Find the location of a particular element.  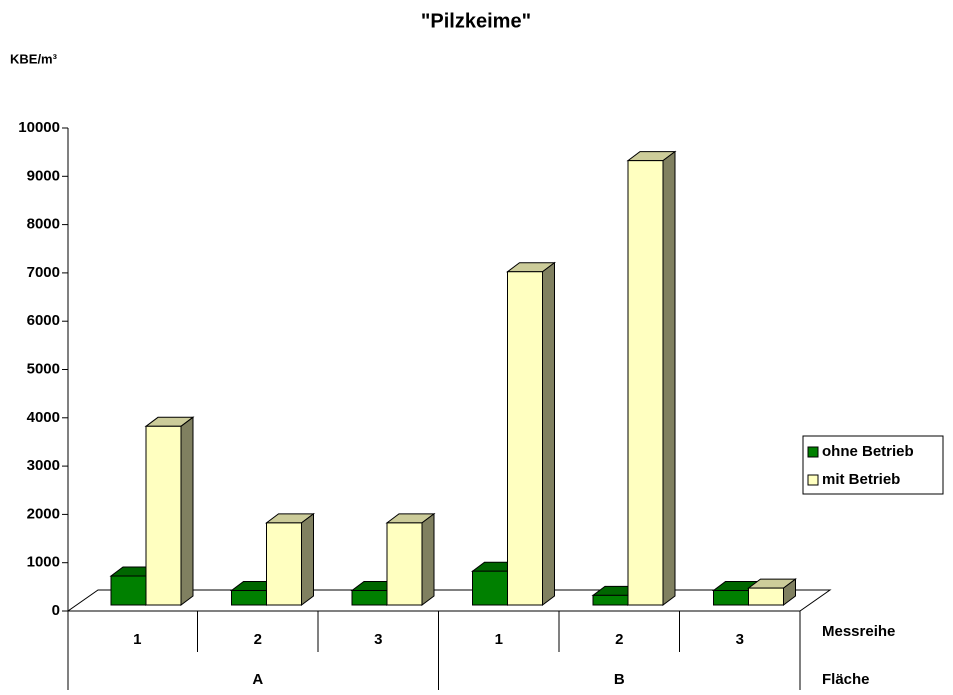

group-axis-label: Fläche is located at coordinates (846, 679).